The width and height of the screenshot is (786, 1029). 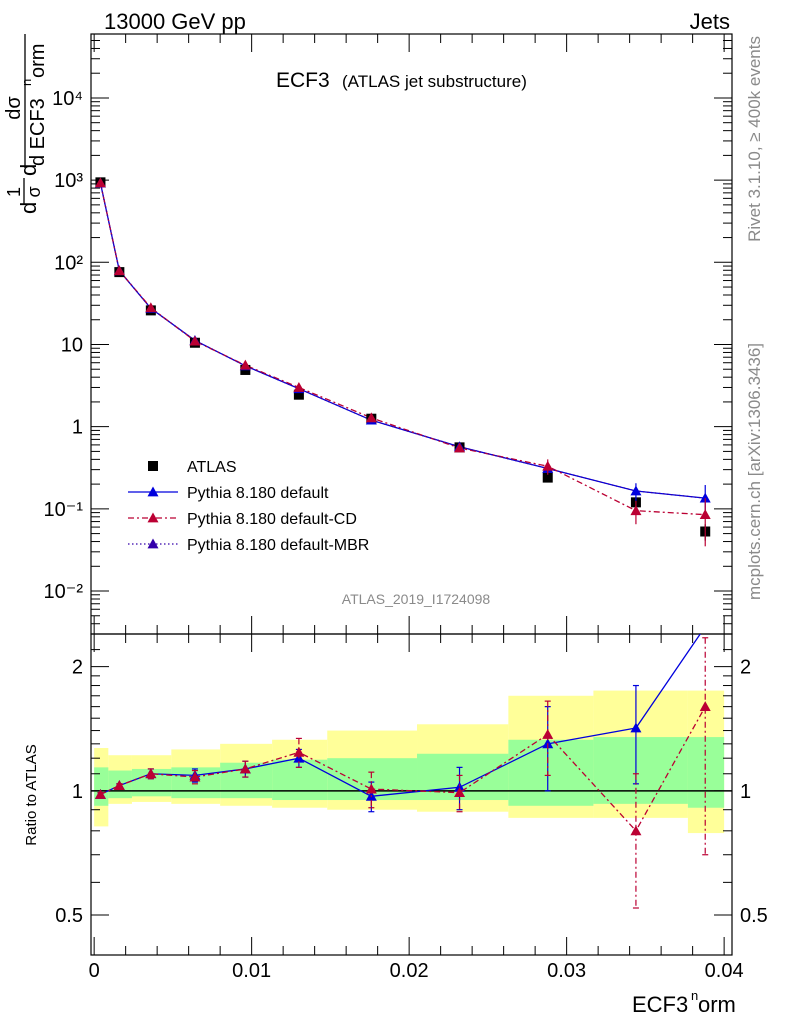 I want to click on side-text-bottom: mcplots.cern.ch [arXiv:1306.3436], so click(x=754, y=471).